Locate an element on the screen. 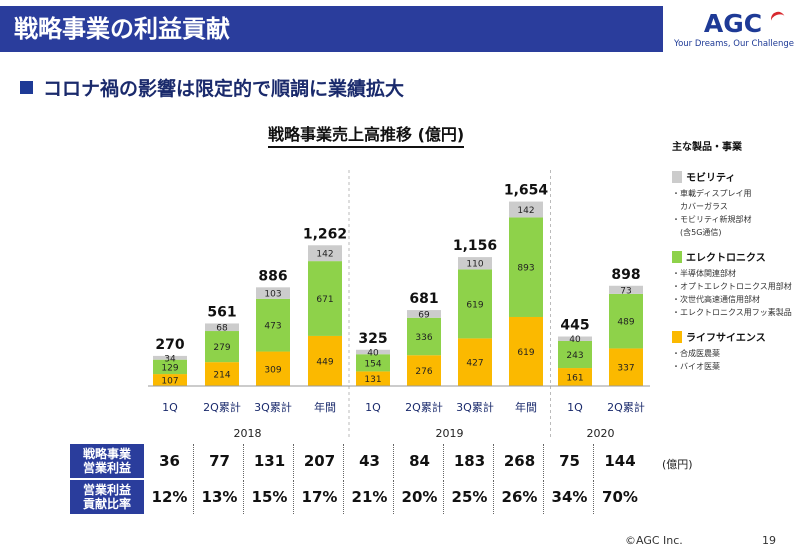 The image size is (800, 555). bar-value-label: 337 is located at coordinates (625, 369).